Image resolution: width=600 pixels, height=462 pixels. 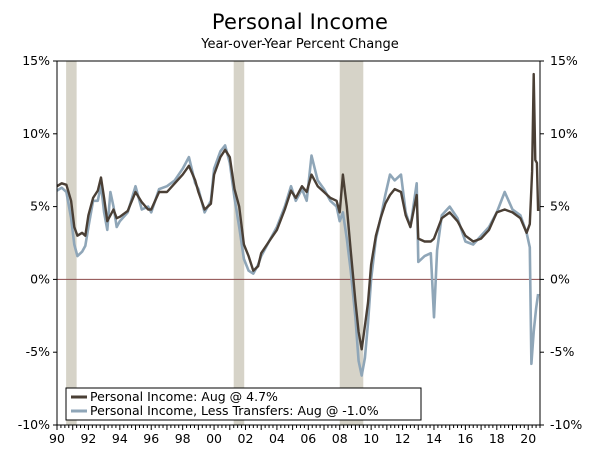 What do you see at coordinates (562, 351) in the screenshot?
I see `y-tick-label-right: -5%` at bounding box center [562, 351].